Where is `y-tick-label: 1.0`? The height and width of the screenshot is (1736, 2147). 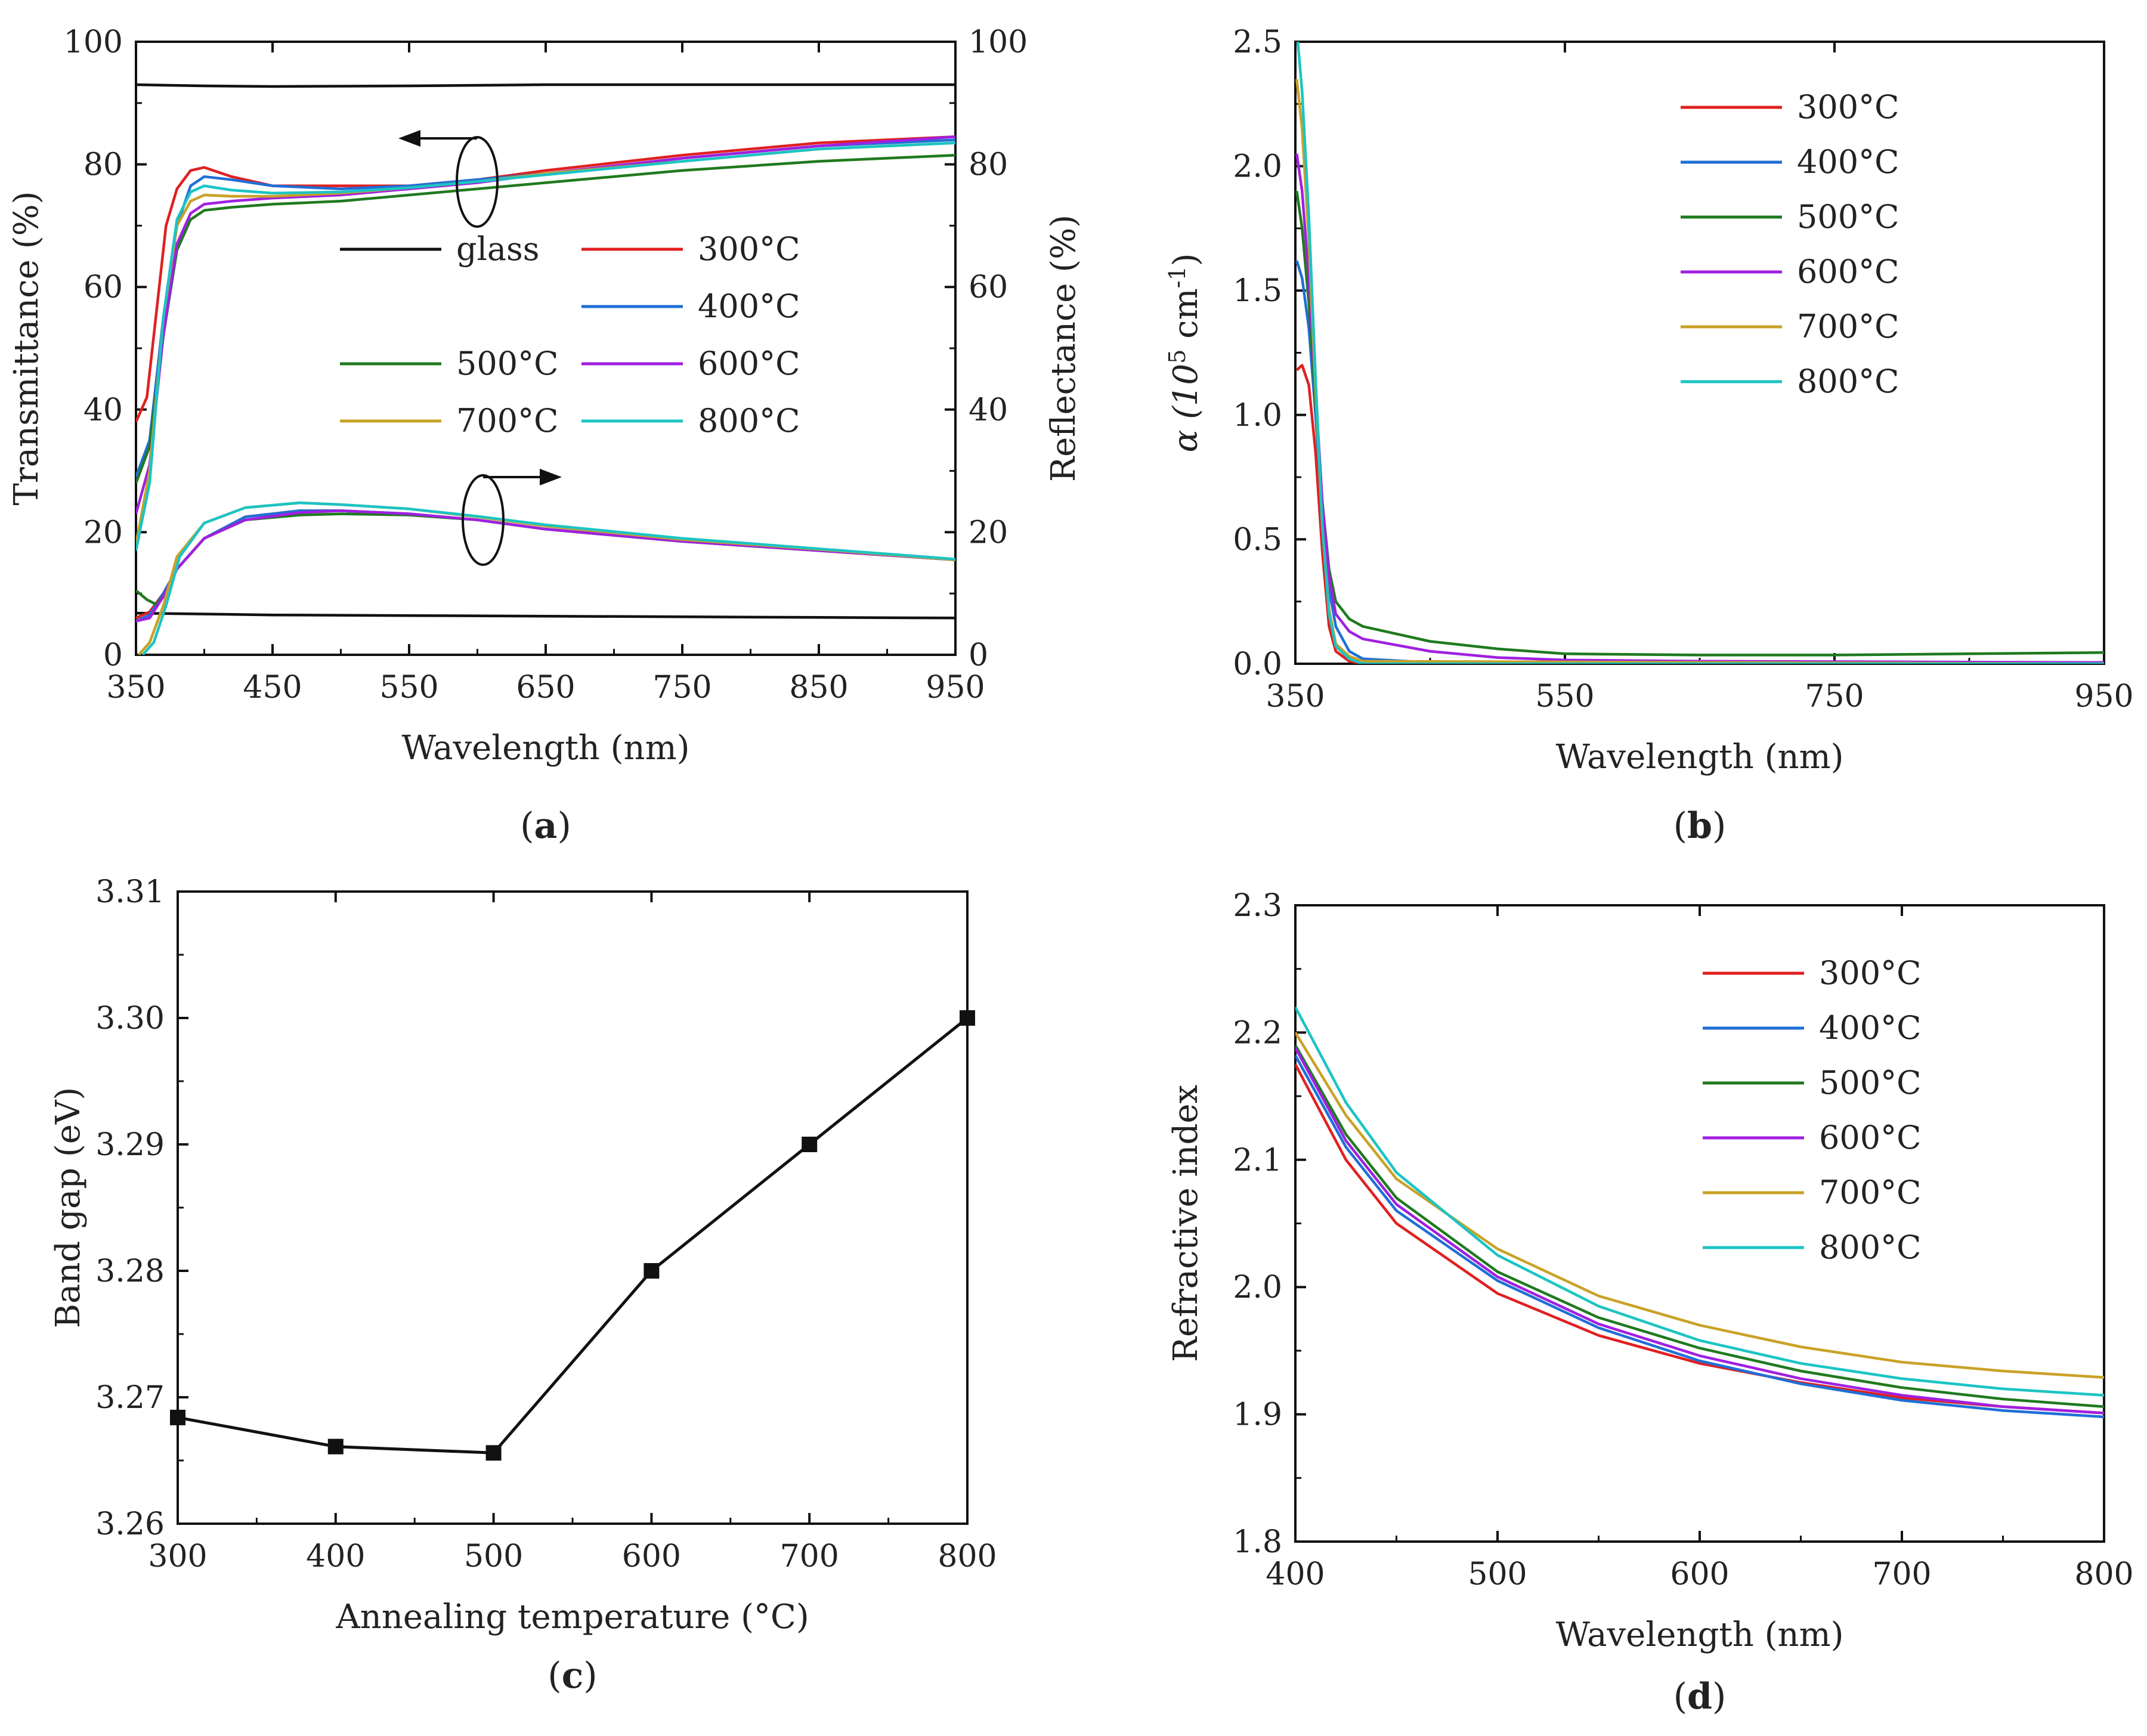 y-tick-label: 1.0 is located at coordinates (1257, 416).